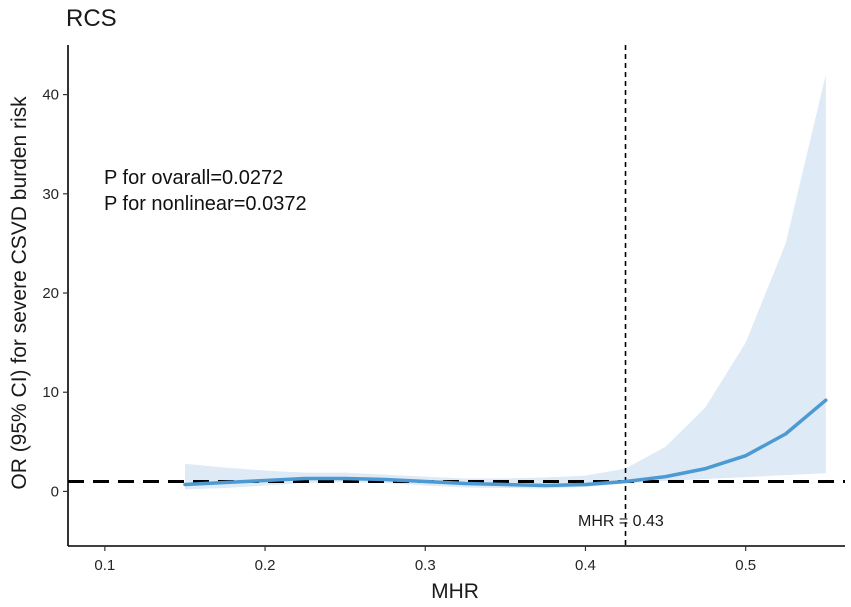 The width and height of the screenshot is (851, 607). I want to click on y-axis-title: OR (95% CI) for severe CSVD burden risk, so click(19, 293).